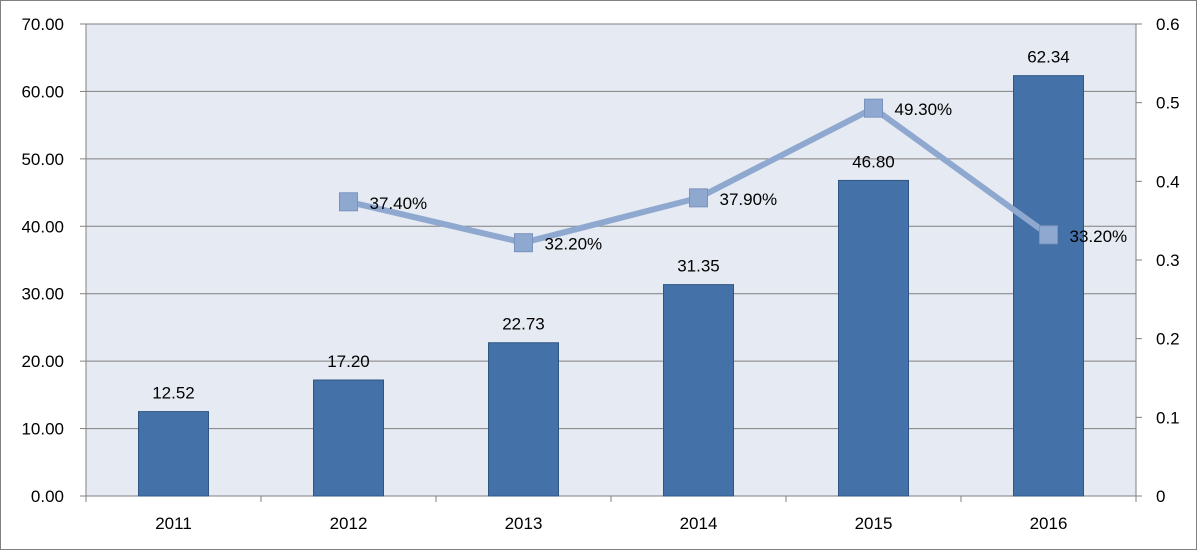 The image size is (1197, 550). Describe the element at coordinates (42, 429) in the screenshot. I see `left-tick-label: 10.00` at that location.